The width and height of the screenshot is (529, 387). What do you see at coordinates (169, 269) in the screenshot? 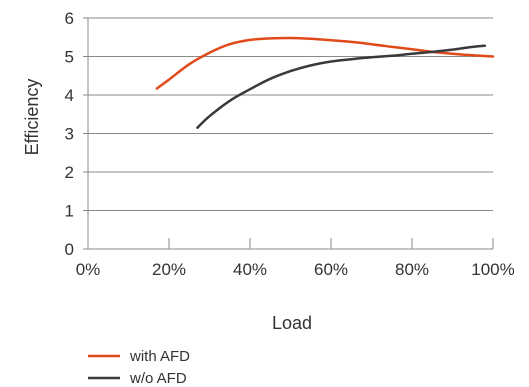
I see `x-tick-label: 20%` at bounding box center [169, 269].